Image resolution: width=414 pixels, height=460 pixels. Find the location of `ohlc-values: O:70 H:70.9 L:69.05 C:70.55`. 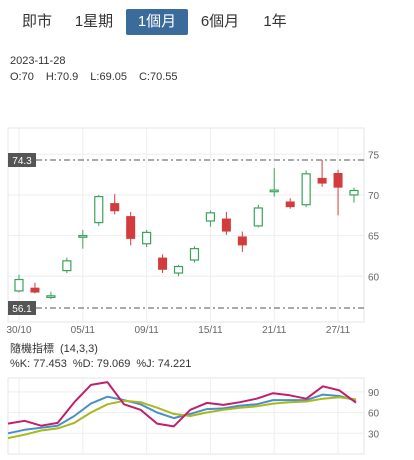

ohlc-values: O:70 H:70.9 L:69.05 C:70.55 is located at coordinates (94, 77).